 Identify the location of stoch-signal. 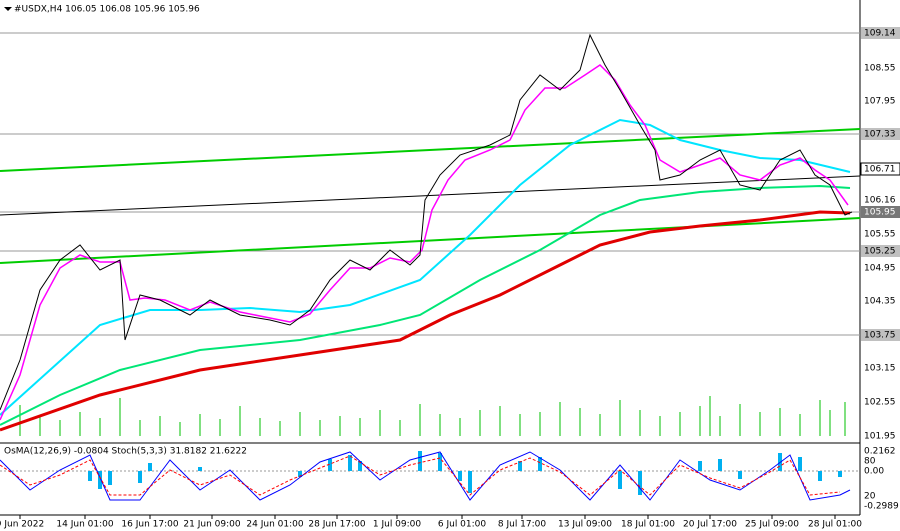
(420, 475).